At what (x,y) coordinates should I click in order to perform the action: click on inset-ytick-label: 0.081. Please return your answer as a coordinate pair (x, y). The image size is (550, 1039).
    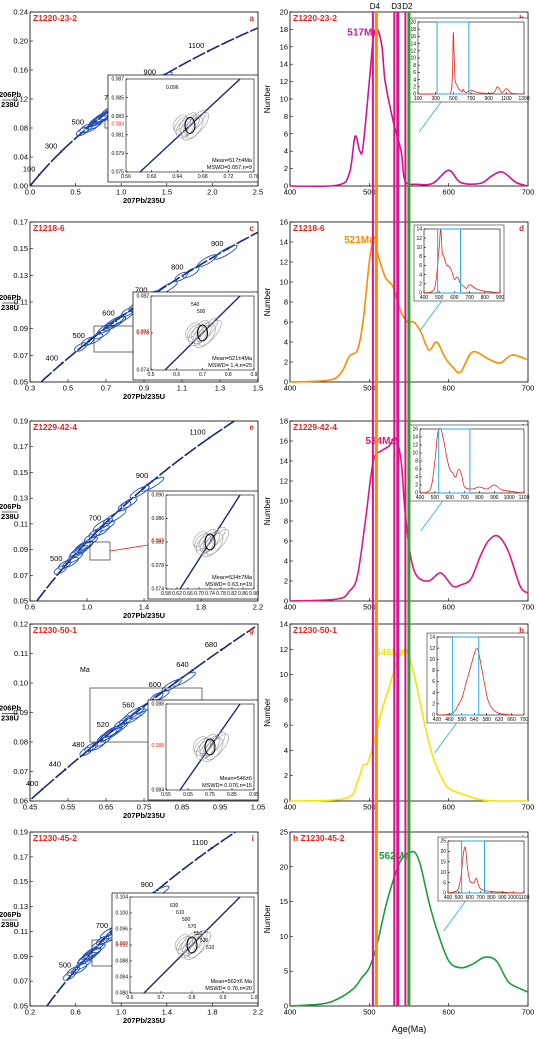
    Looking at the image, I should click on (117, 135).